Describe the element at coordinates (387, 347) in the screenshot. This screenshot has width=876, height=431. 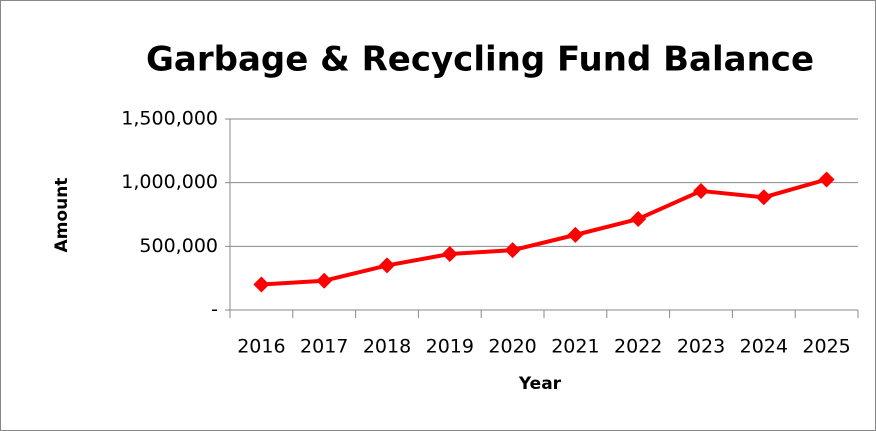
I see `x-tick-label: 2018` at that location.